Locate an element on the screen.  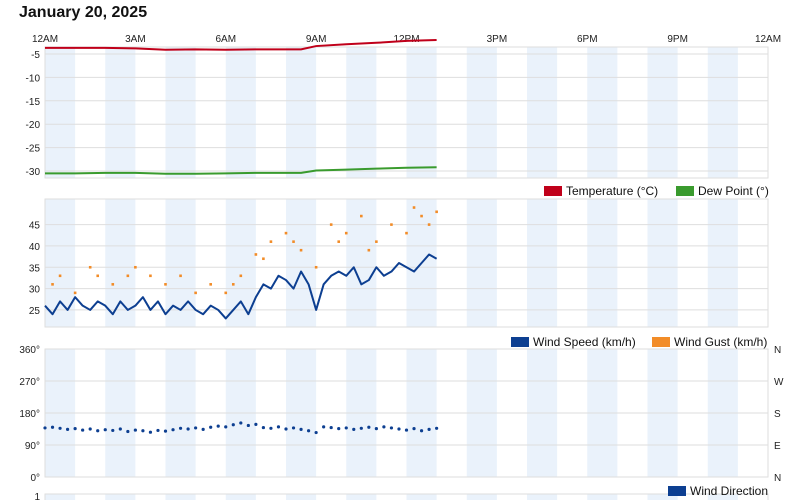
page-title: January 20, 2025 is located at coordinates (83, 12).